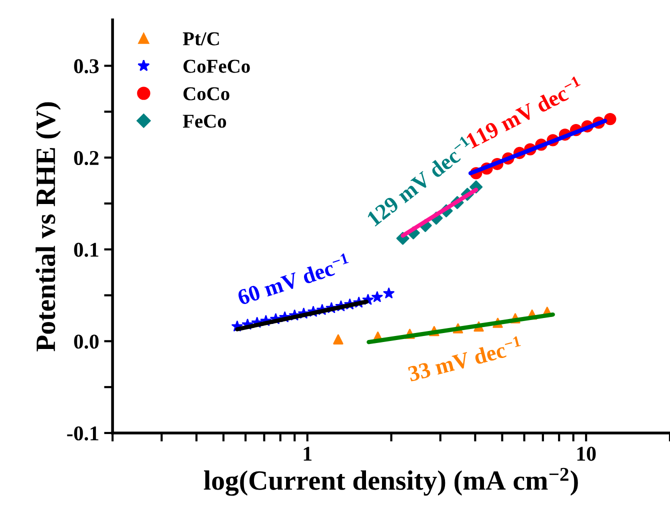  What do you see at coordinates (391, 482) in the screenshot?
I see `x-axis-title: log(Current density) (mA cm$^{−2}$)` at bounding box center [391, 482].